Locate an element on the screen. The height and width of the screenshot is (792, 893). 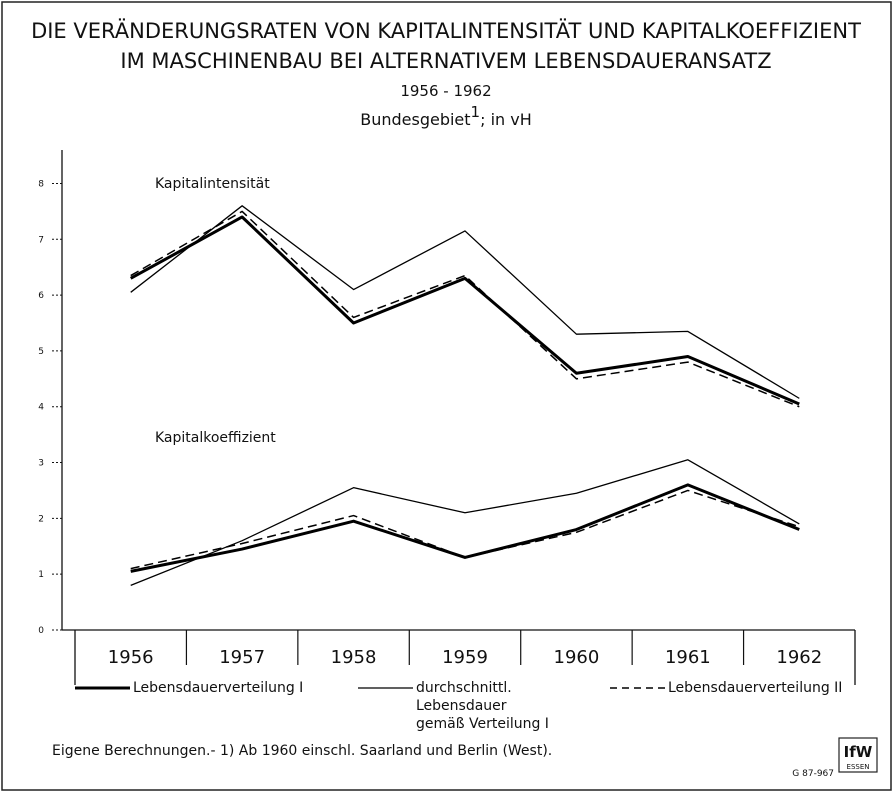
logo: IfW is located at coordinates (858, 752).